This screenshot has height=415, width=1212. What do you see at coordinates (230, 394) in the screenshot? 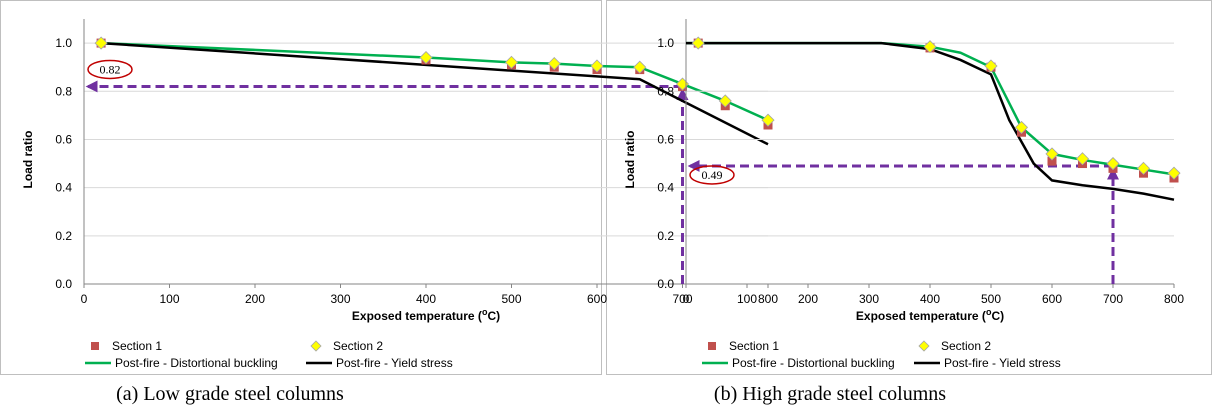
I see `caption: (a) Low grade steel columns` at bounding box center [230, 394].